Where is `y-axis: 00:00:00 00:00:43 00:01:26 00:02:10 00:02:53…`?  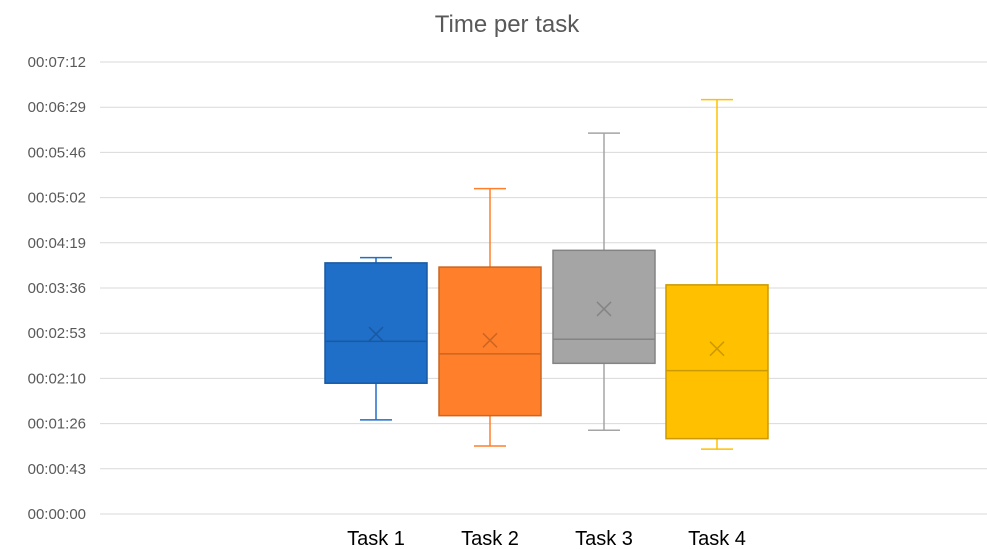
y-axis: 00:00:00 00:00:43 00:01:26 00:02:10 00:02:53… is located at coordinates (57, 288).